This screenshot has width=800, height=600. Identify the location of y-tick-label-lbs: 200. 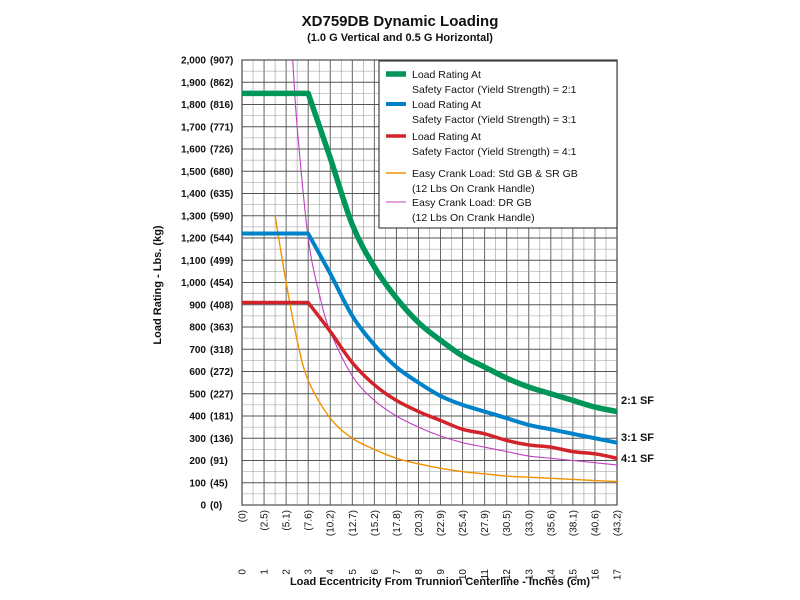
(197, 461).